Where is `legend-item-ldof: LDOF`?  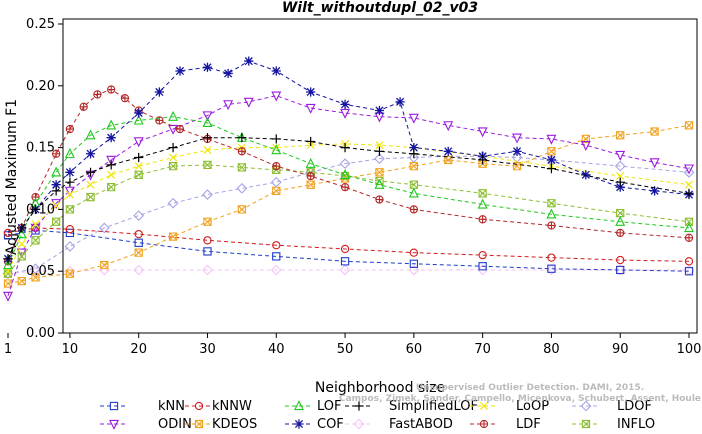
legend-item-ldof: LDOF is located at coordinates (612, 406).